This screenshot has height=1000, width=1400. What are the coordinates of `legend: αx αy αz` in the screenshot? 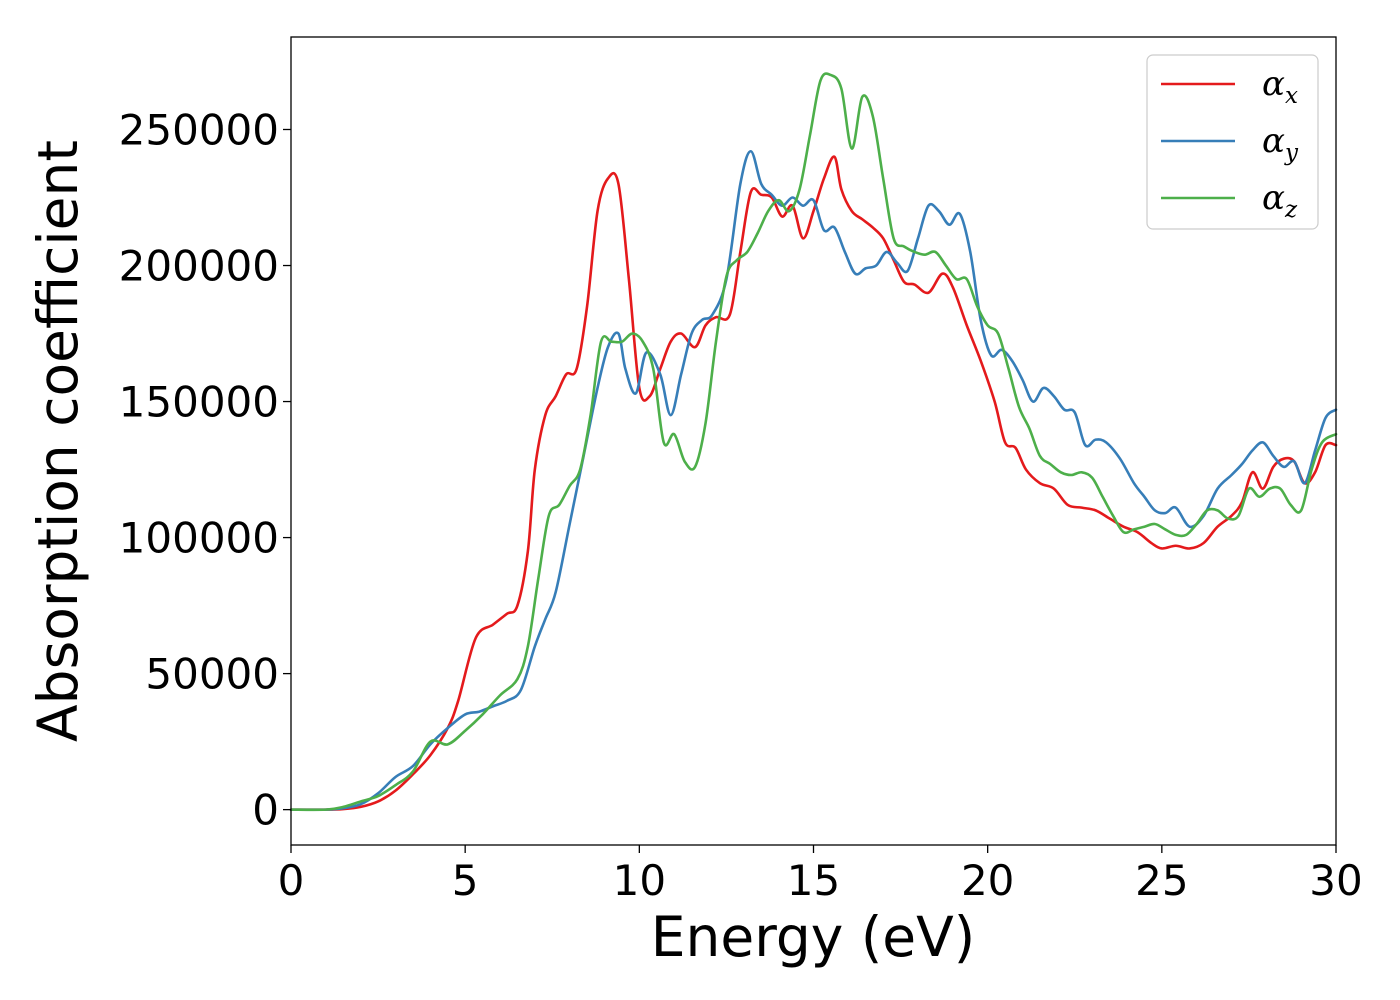 It's located at (1232, 142).